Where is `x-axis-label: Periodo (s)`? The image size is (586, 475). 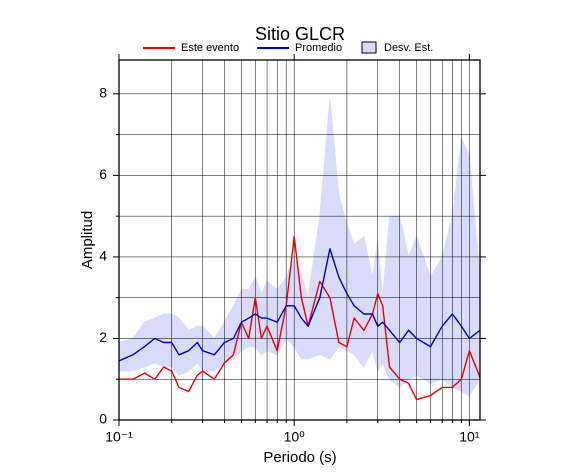
x-axis-label: Periodo (s) is located at coordinates (299, 457).